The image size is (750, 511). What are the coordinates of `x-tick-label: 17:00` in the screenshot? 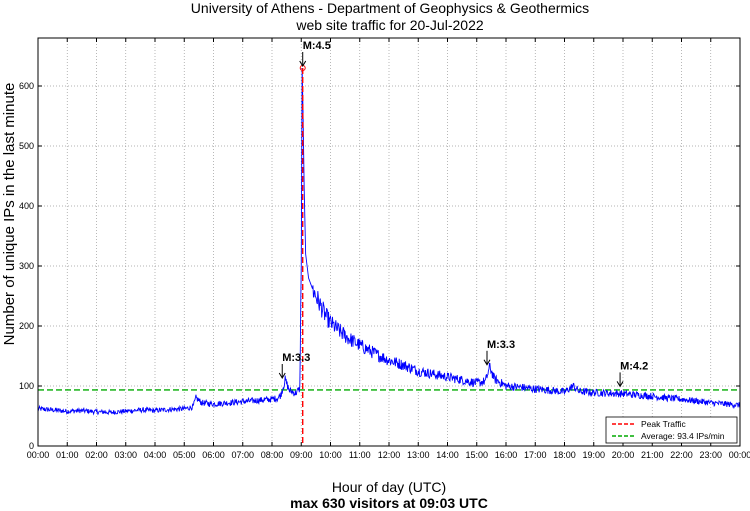 It's located at (535, 455).